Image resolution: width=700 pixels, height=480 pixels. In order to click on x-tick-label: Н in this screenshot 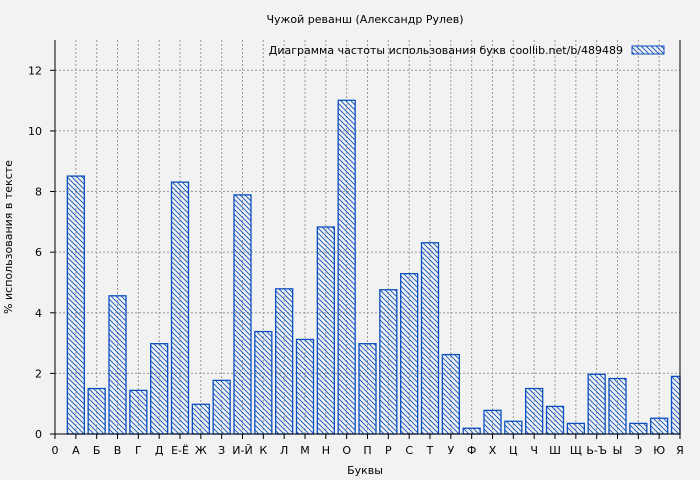, I will do `click(326, 450)`.